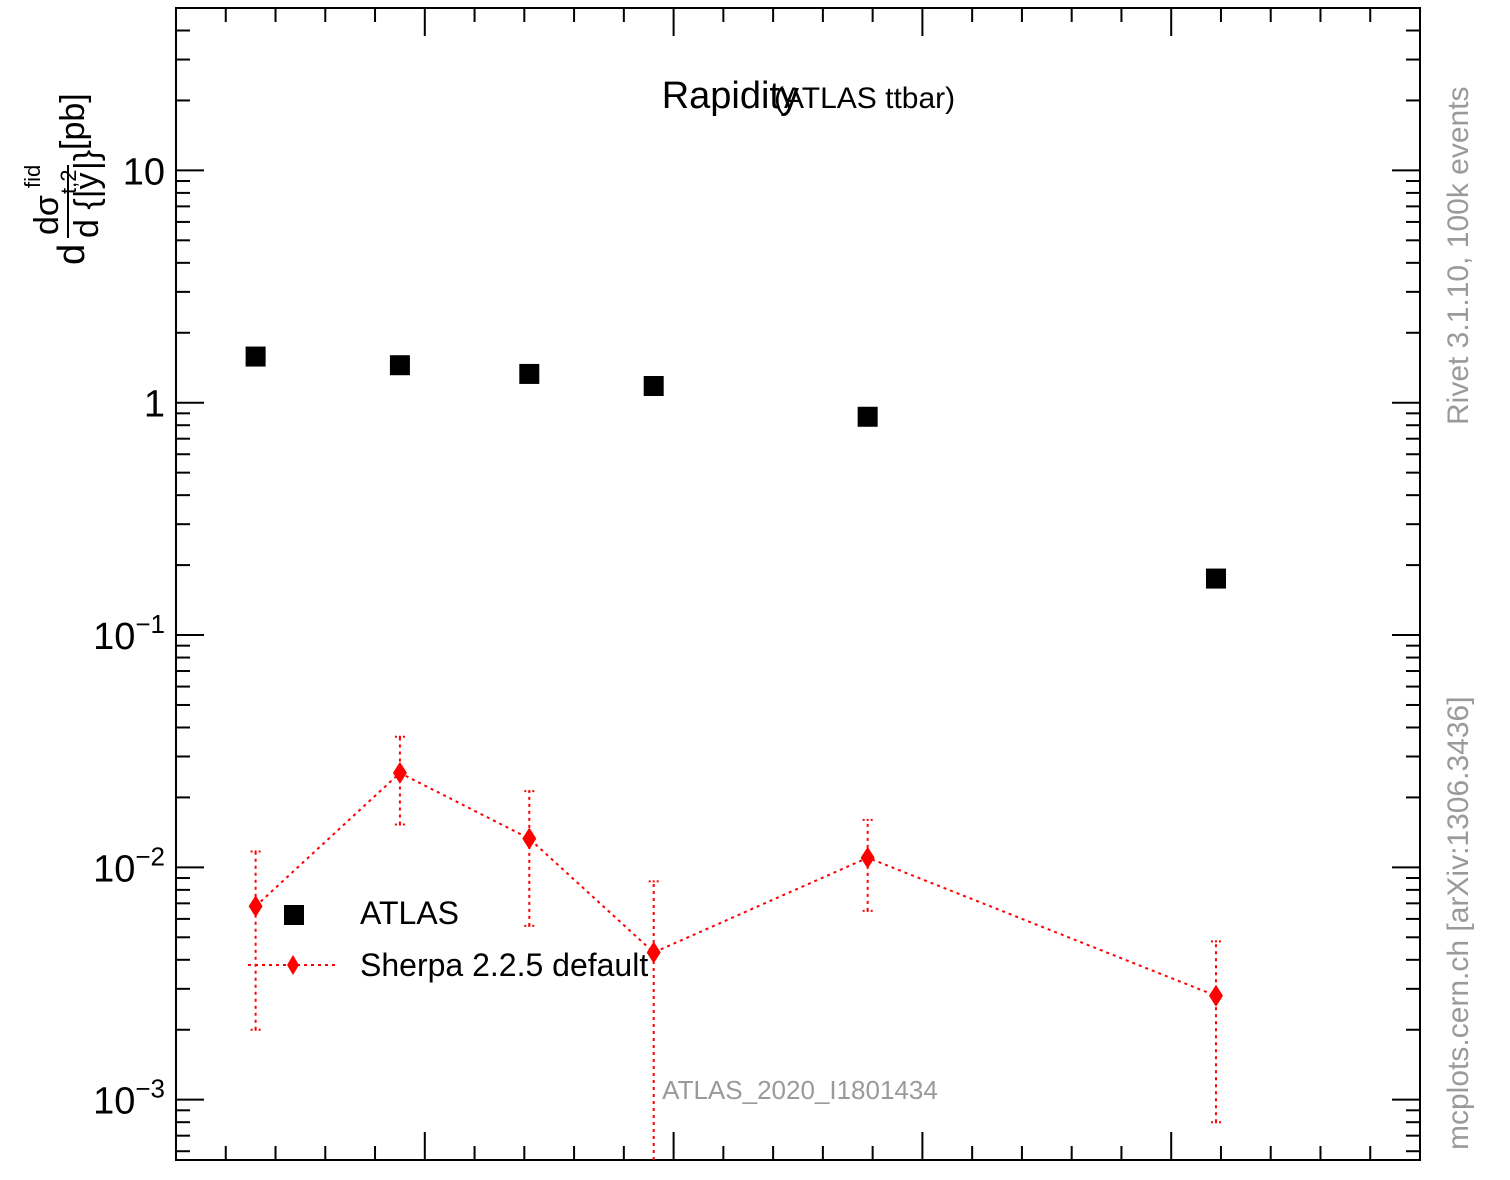 This screenshot has height=1180, width=1510. I want to click on legend-sherpa-label: Sherpa 2.2.5 default, so click(504, 965).